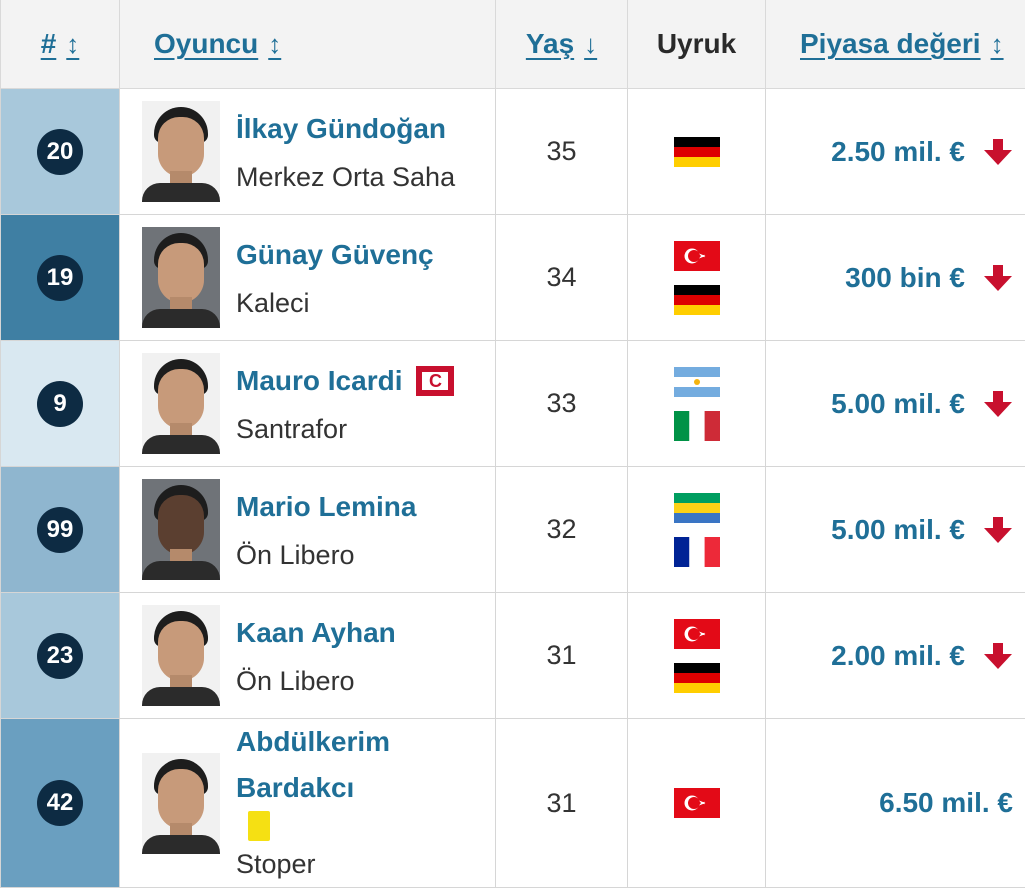 This screenshot has width=1025, height=888. I want to click on column-header-player: Oyuncu ↕, so click(308, 44).